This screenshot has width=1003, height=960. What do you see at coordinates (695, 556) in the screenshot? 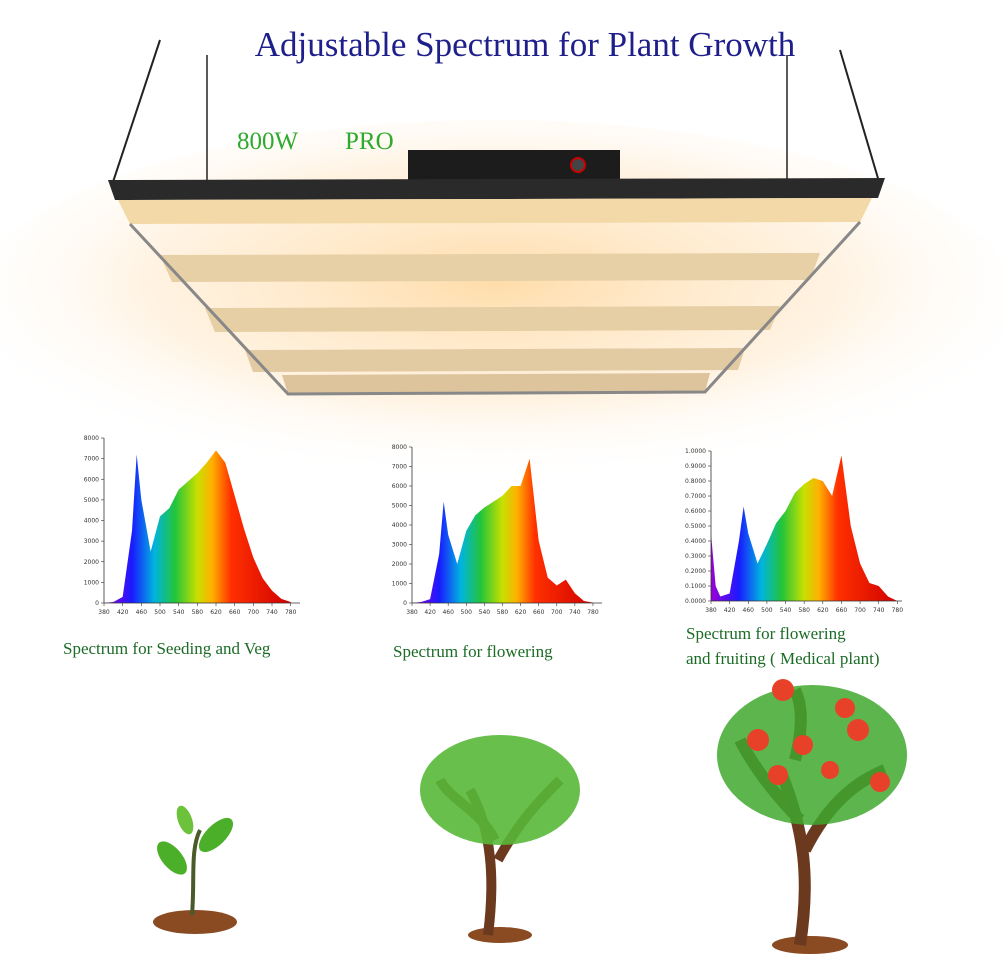
I see `y-tick-label: 0.3000` at bounding box center [695, 556].